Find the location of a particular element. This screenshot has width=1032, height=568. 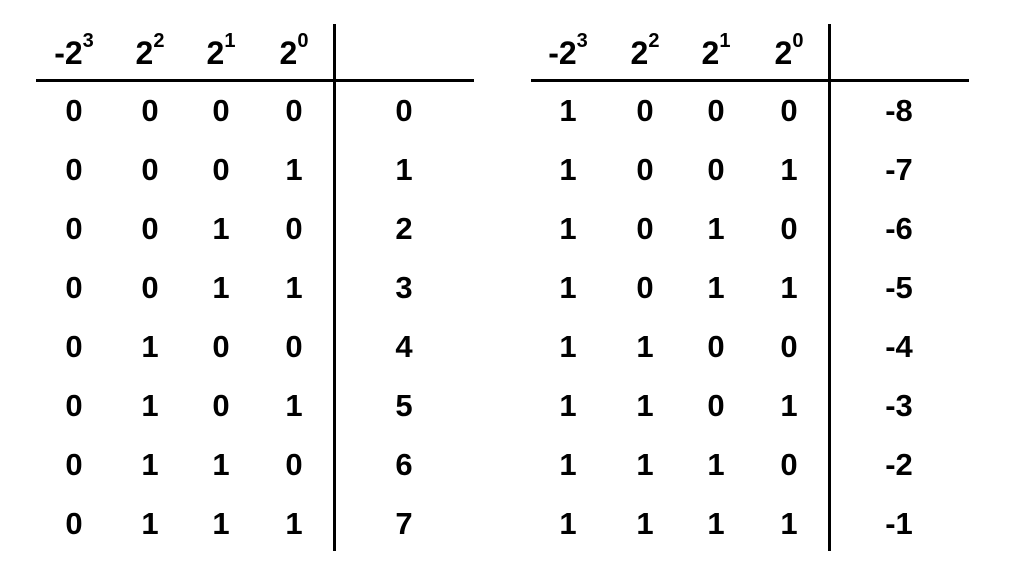

decimal-value-cell: -6 is located at coordinates (899, 228).